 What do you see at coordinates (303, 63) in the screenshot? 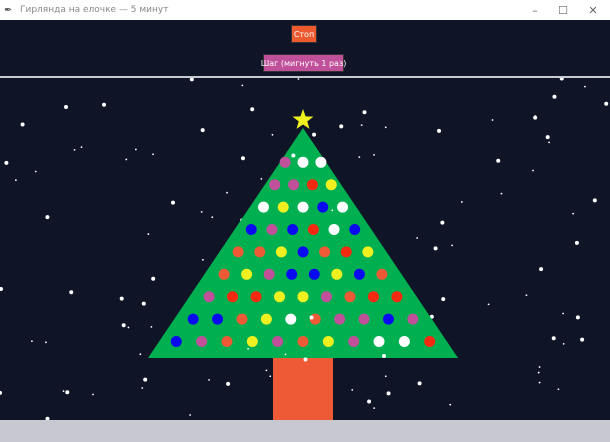
I see `step-button: Шаг (мигнуть 1 раз)` at bounding box center [303, 63].